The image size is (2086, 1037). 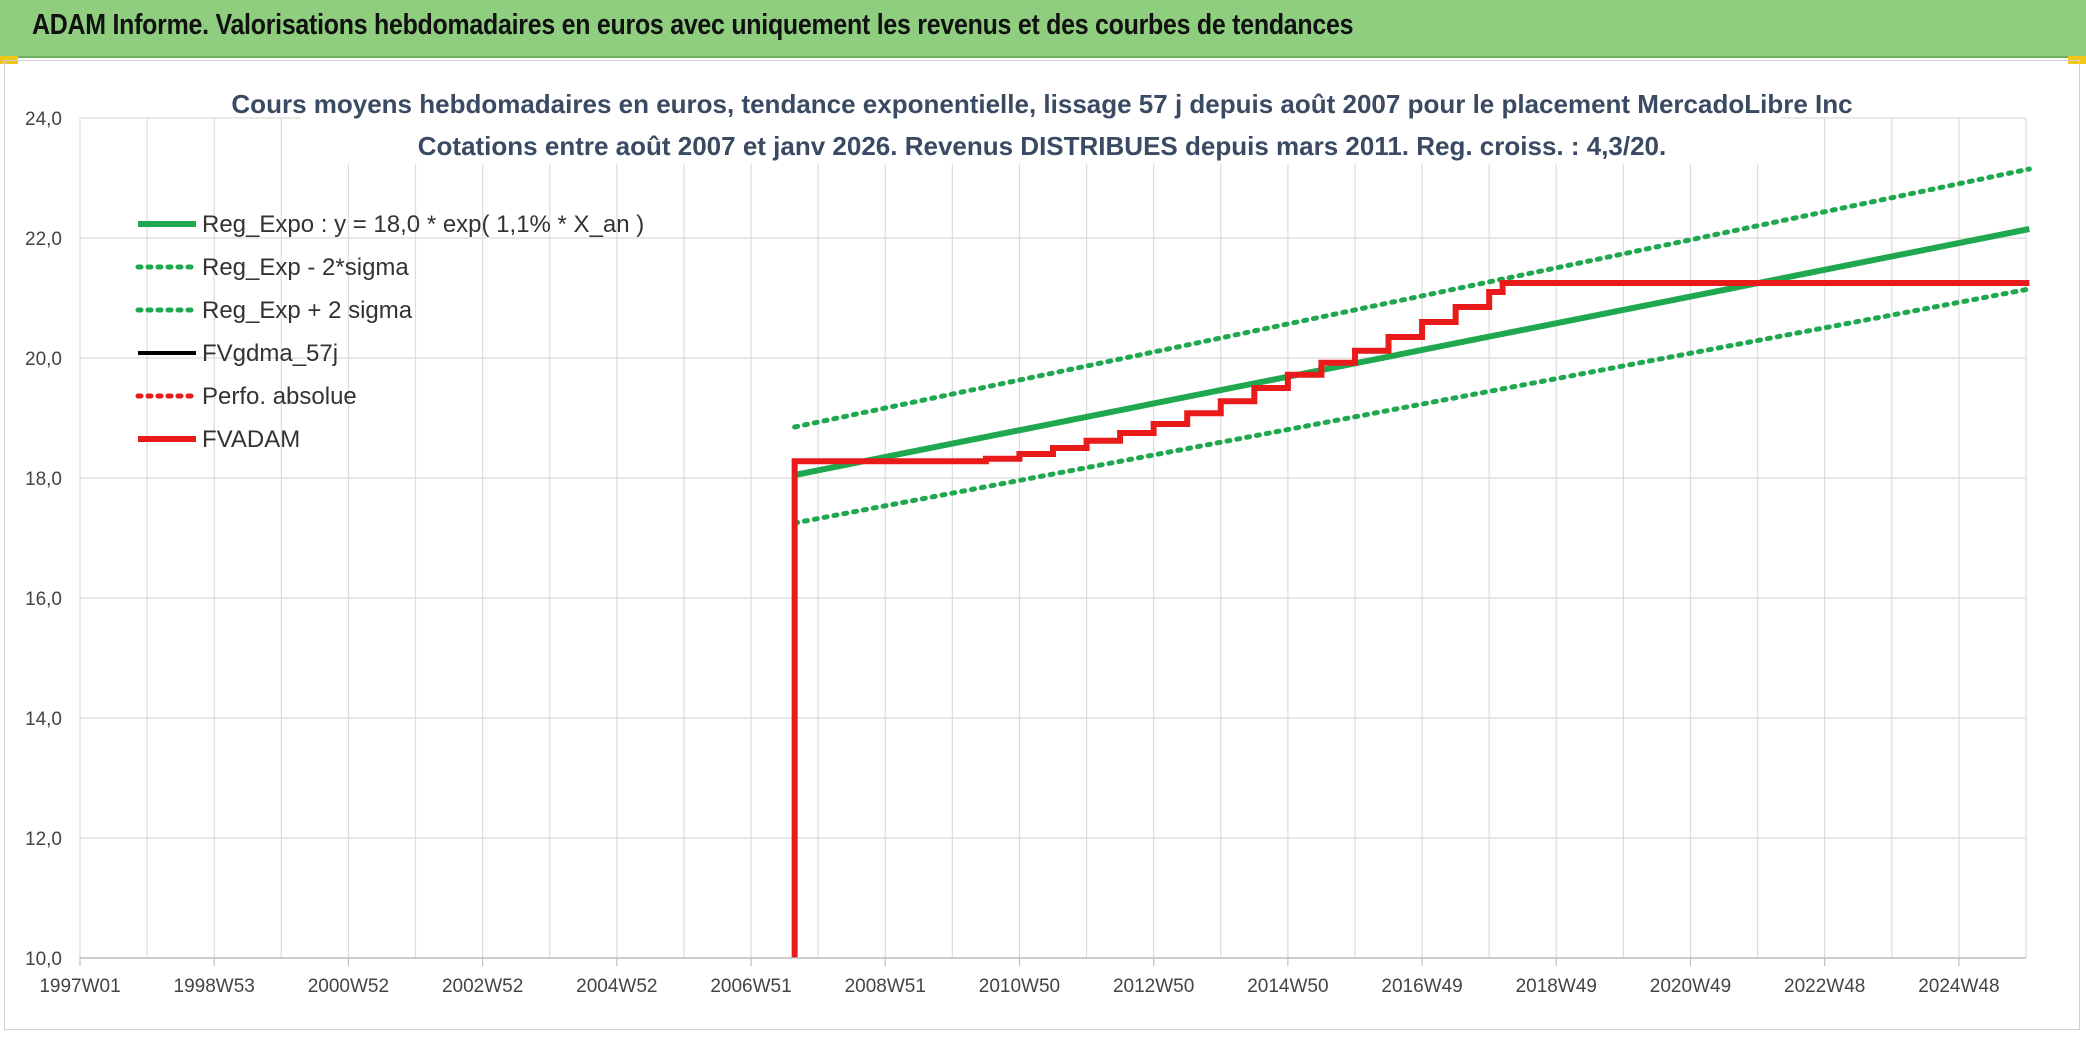 What do you see at coordinates (307, 310) in the screenshot?
I see `legend-label: Reg_Exp + 2 sigma` at bounding box center [307, 310].